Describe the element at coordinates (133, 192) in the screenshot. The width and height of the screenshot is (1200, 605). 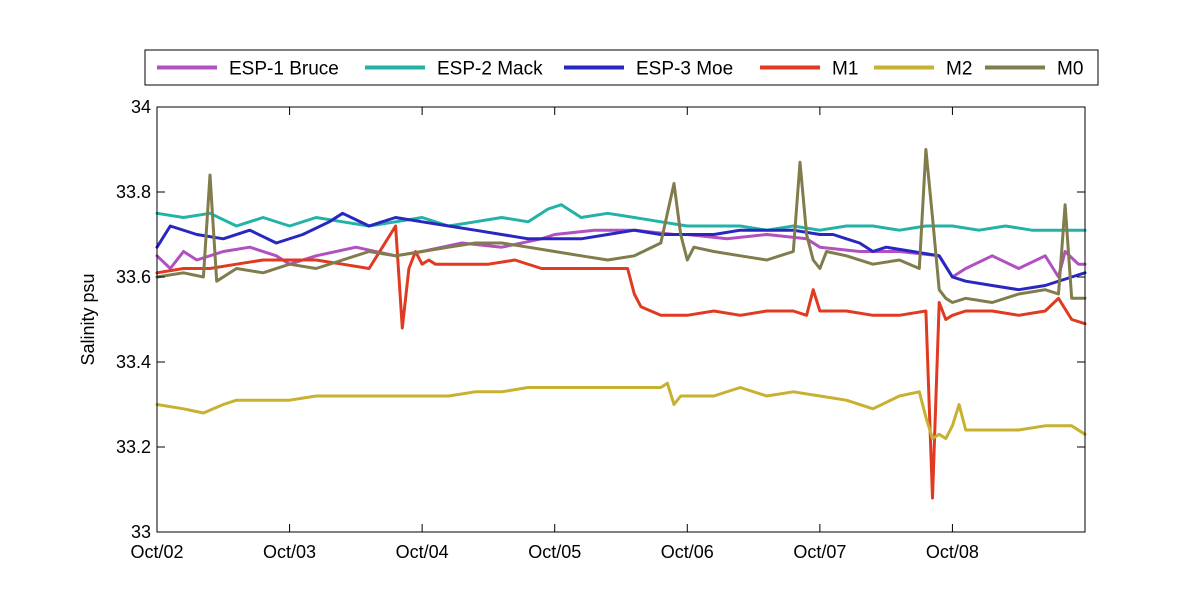
I see `y-tick-label: 33.8` at that location.